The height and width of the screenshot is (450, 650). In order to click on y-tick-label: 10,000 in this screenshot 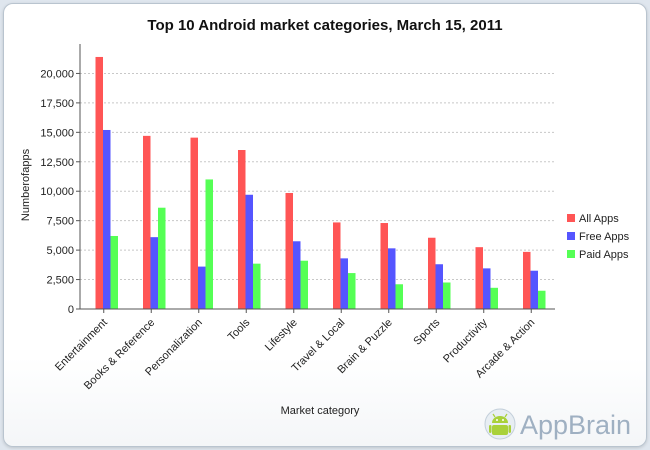, I will do `click(57, 192)`.